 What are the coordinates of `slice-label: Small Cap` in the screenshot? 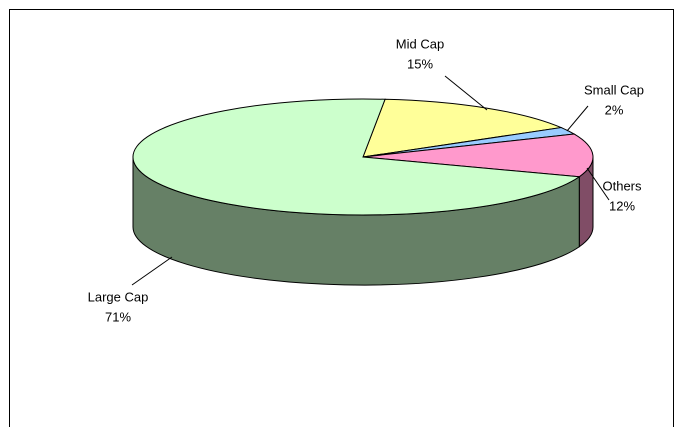 It's located at (614, 89).